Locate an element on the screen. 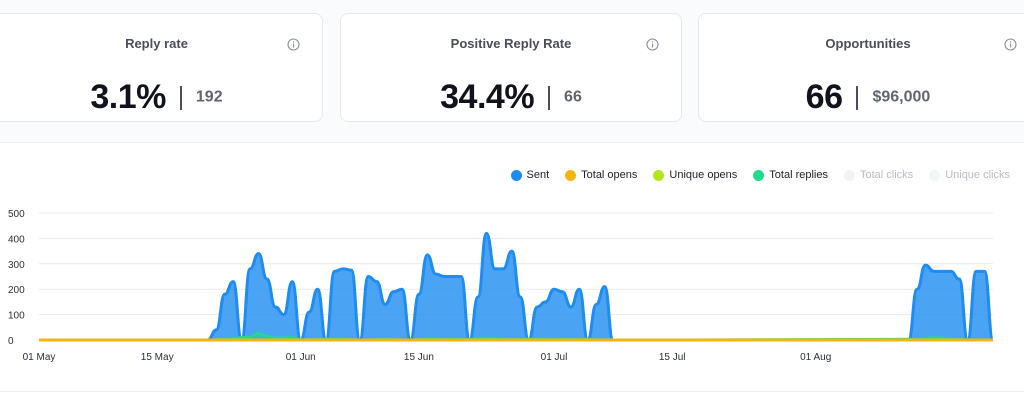 The image size is (1024, 404). opportunities-card: Opportunities 66 $96,000 is located at coordinates (861, 67).